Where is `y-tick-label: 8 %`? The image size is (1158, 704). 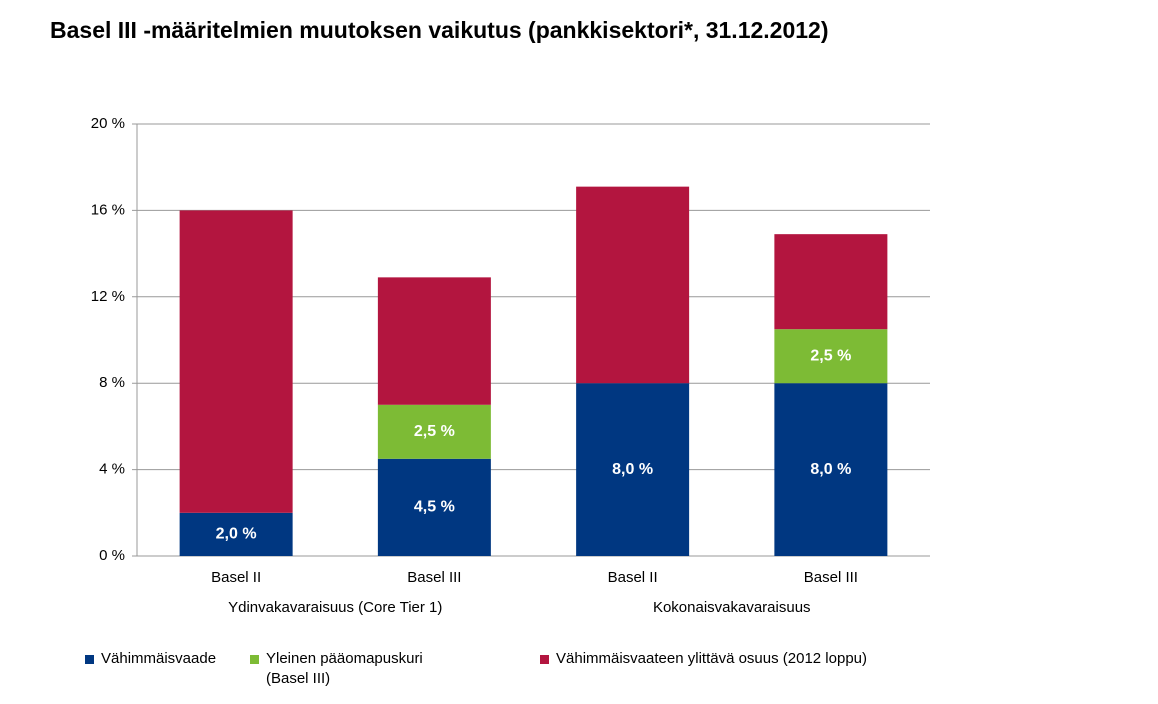
y-tick-label: 8 % is located at coordinates (112, 382).